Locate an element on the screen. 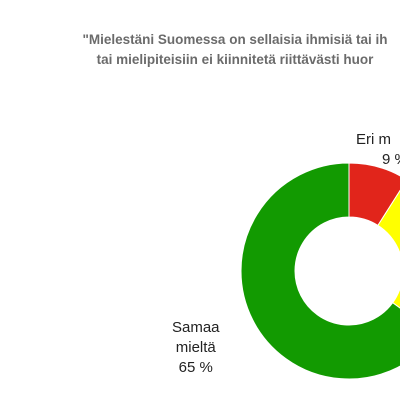 This screenshot has height=400, width=400. slice-neutral is located at coordinates (388, 249).